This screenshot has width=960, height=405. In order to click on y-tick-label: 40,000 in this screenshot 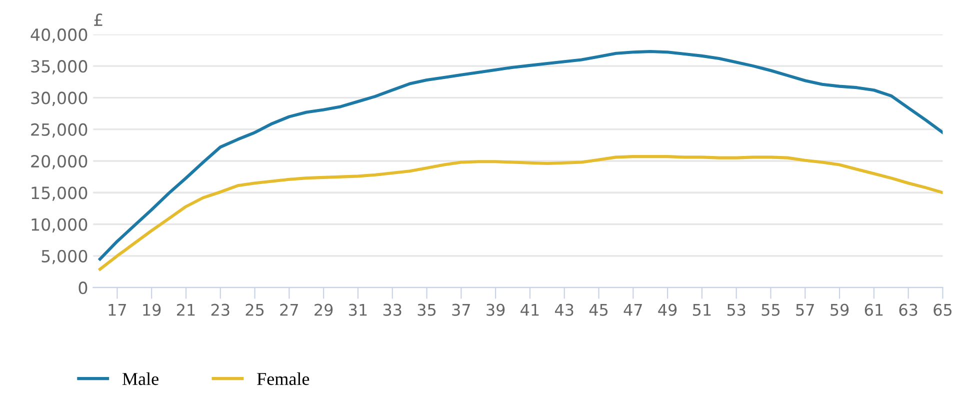, I will do `click(59, 35)`.